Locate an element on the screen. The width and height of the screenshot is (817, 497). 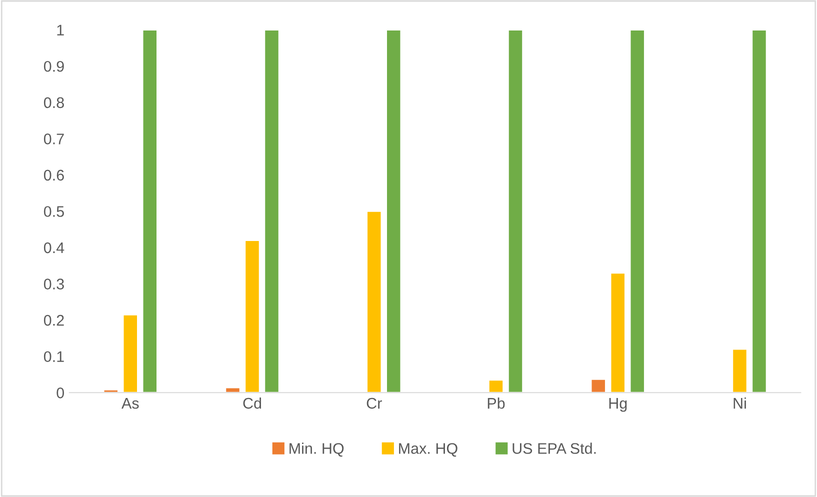
x-tick-label: Cr is located at coordinates (374, 403).